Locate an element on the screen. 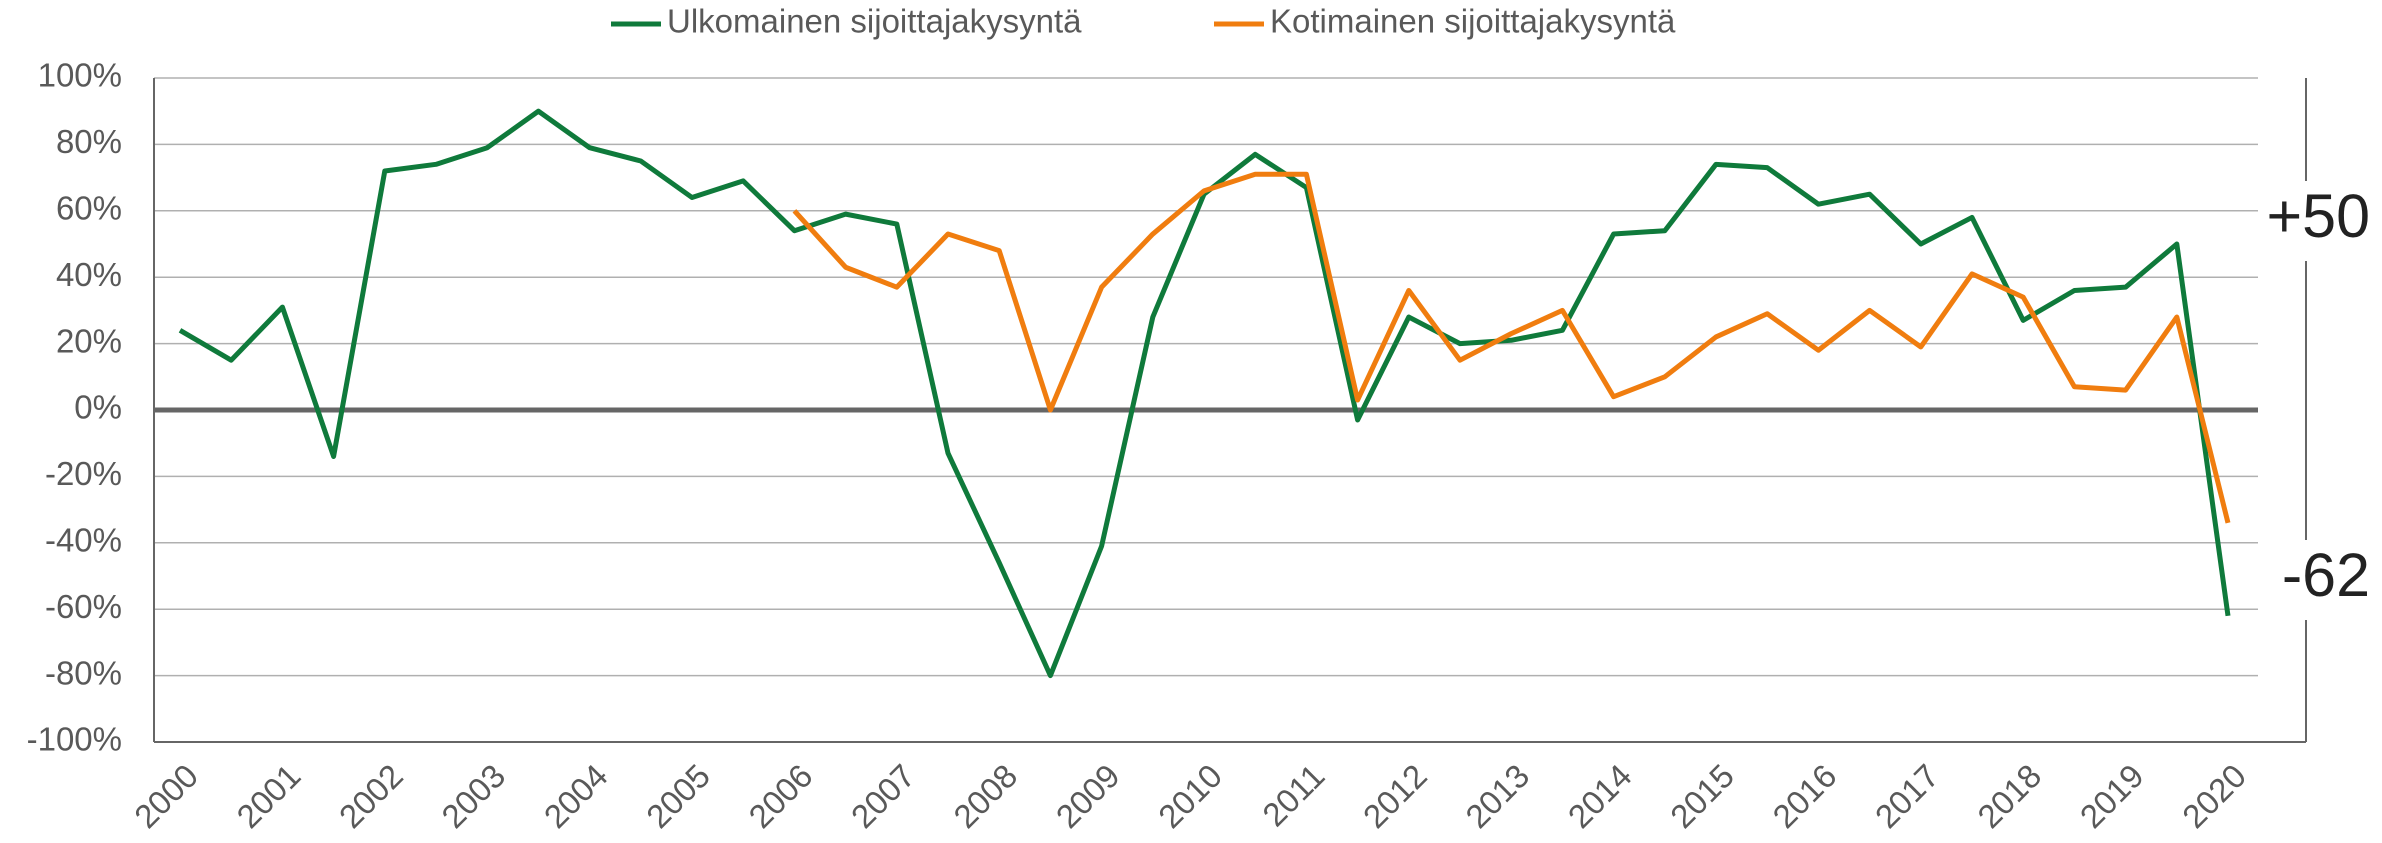 The image size is (2382, 843). x-tick-label: 2018 is located at coordinates (2009, 796).